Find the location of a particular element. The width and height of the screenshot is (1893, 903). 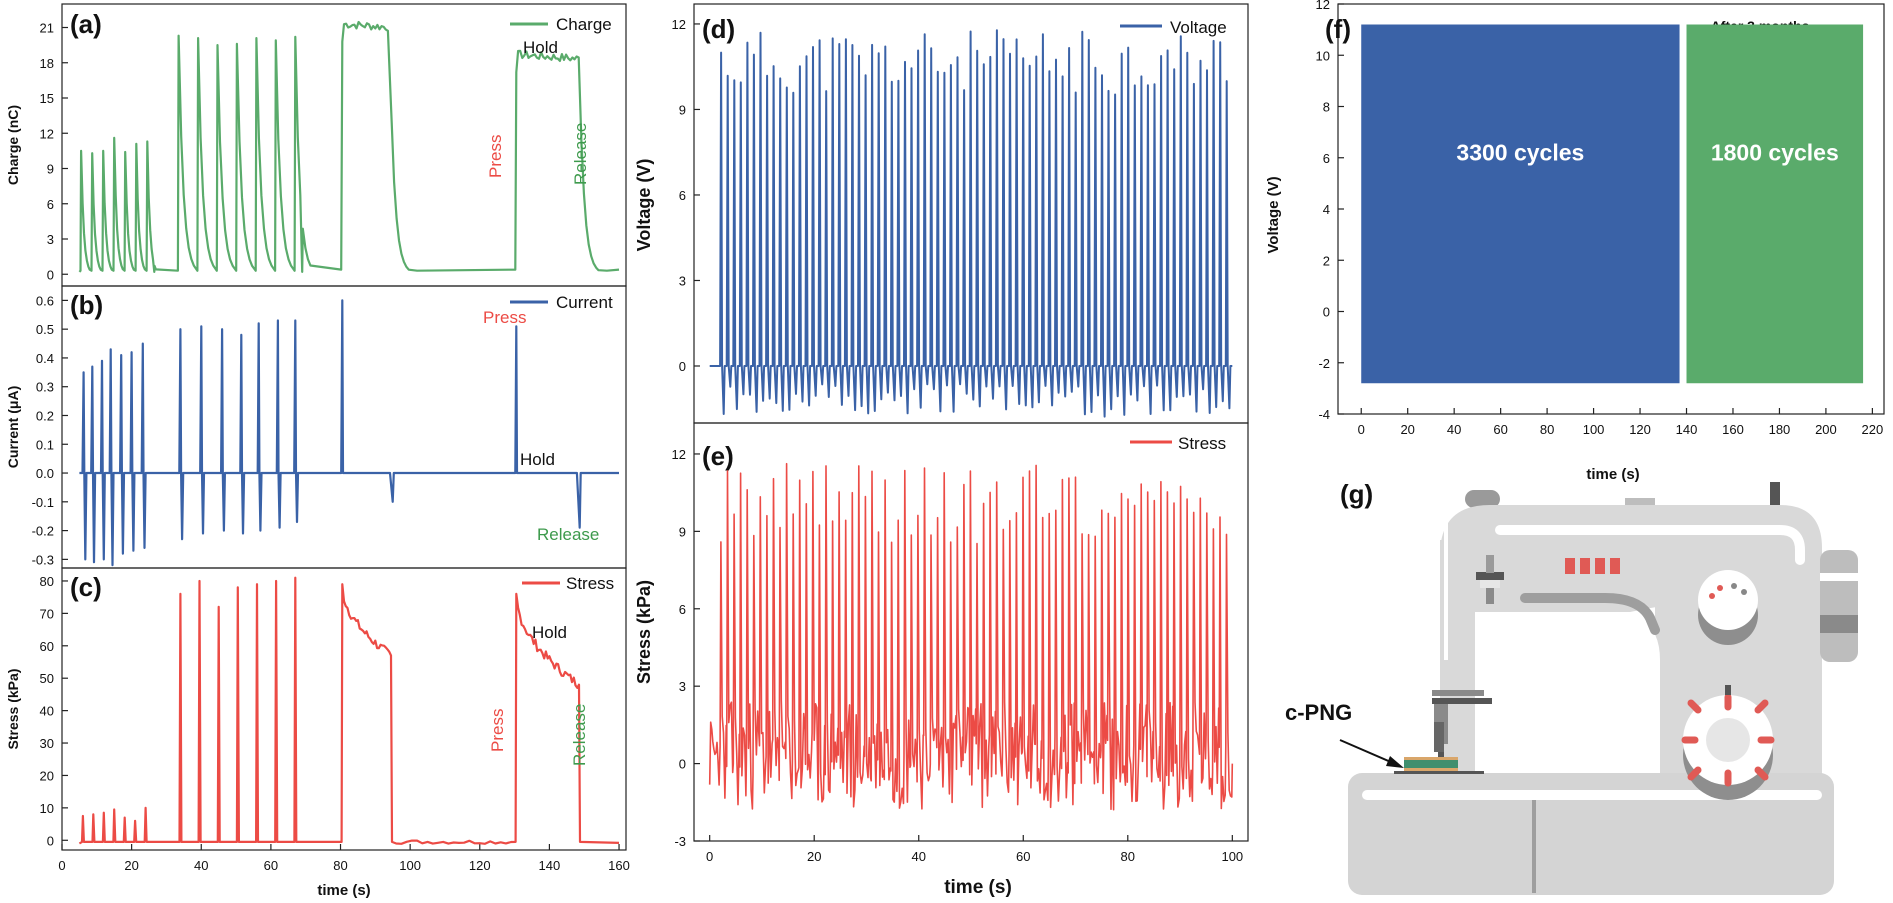

x-tick-label: 180 is located at coordinates (1780, 429).